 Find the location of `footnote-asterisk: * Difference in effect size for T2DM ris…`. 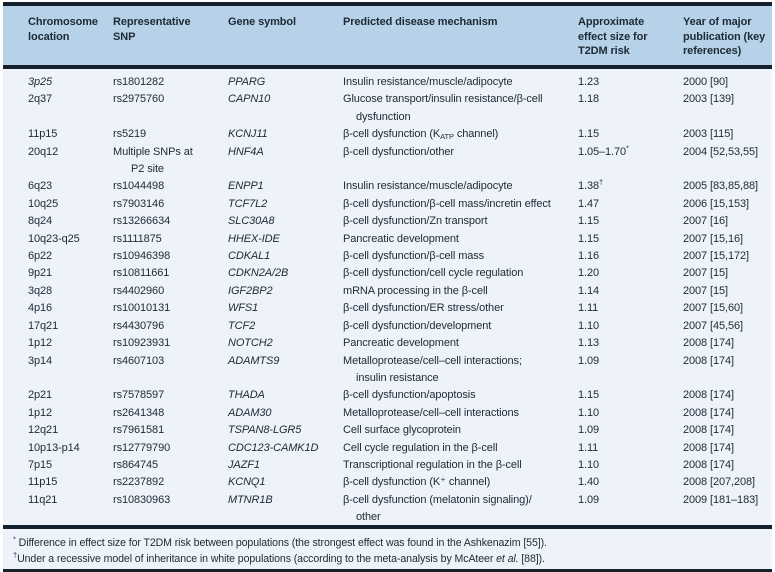

footnote-asterisk: * Difference in effect size for T2DM ris… is located at coordinates (280, 541).